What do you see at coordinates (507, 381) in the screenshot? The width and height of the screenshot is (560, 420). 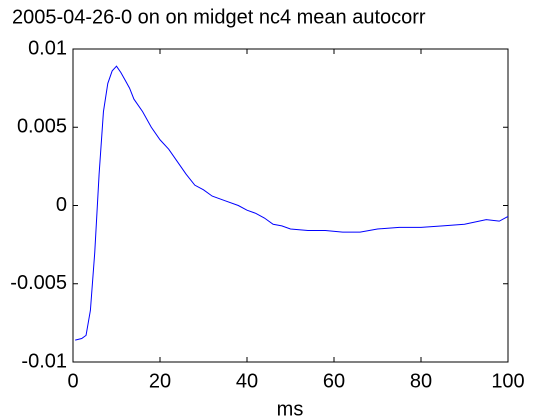 I see `x-tick-label: 100` at bounding box center [507, 381].